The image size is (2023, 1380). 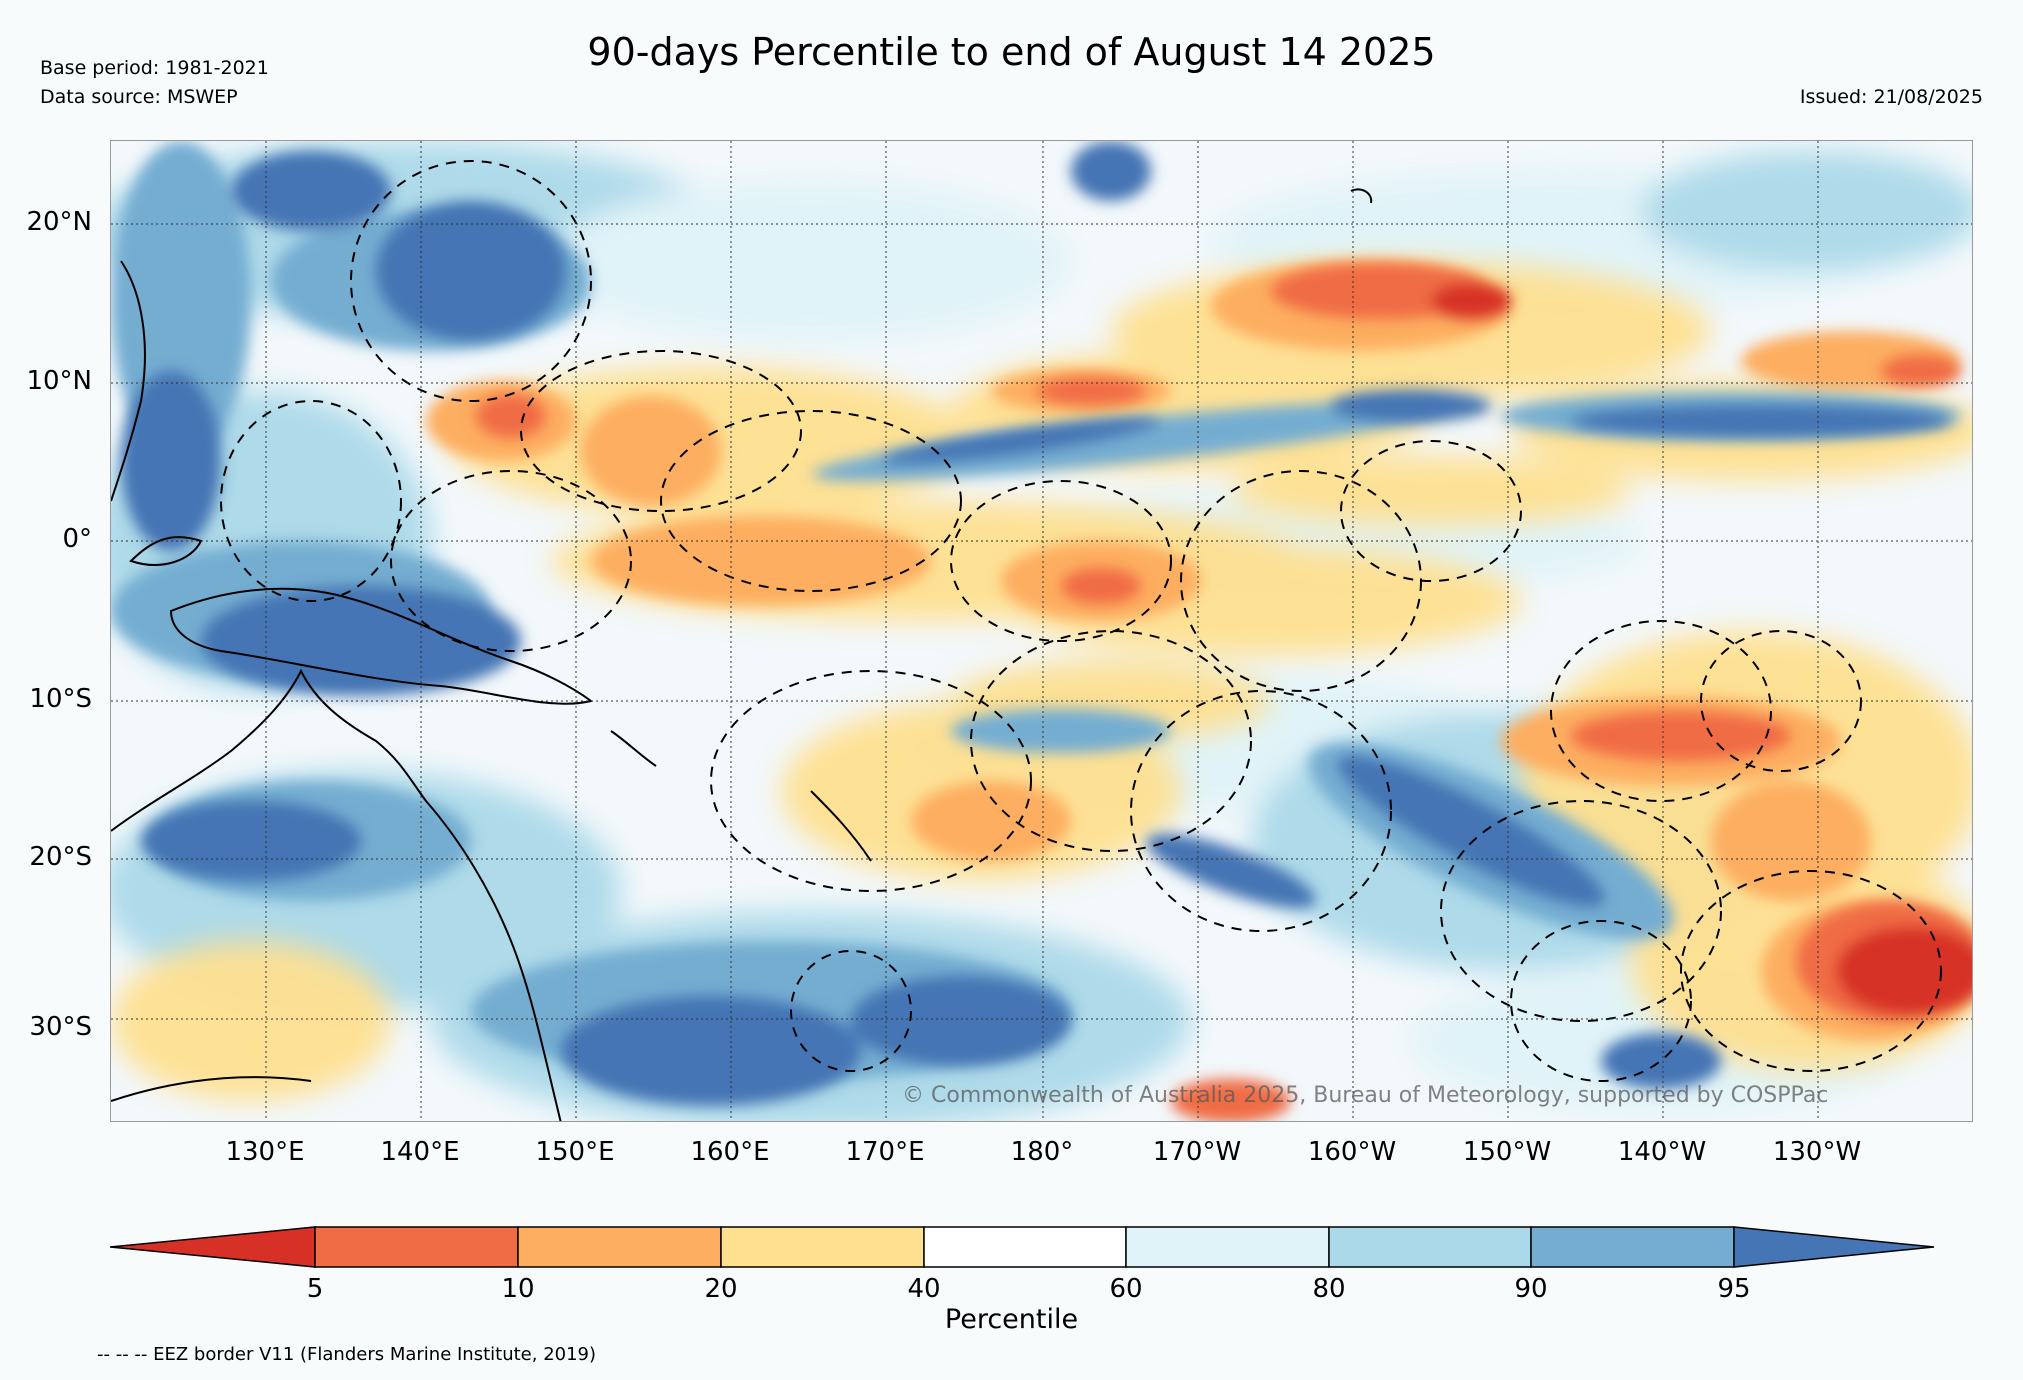 What do you see at coordinates (730, 1152) in the screenshot?
I see `lon-tick-label: 160°E` at bounding box center [730, 1152].